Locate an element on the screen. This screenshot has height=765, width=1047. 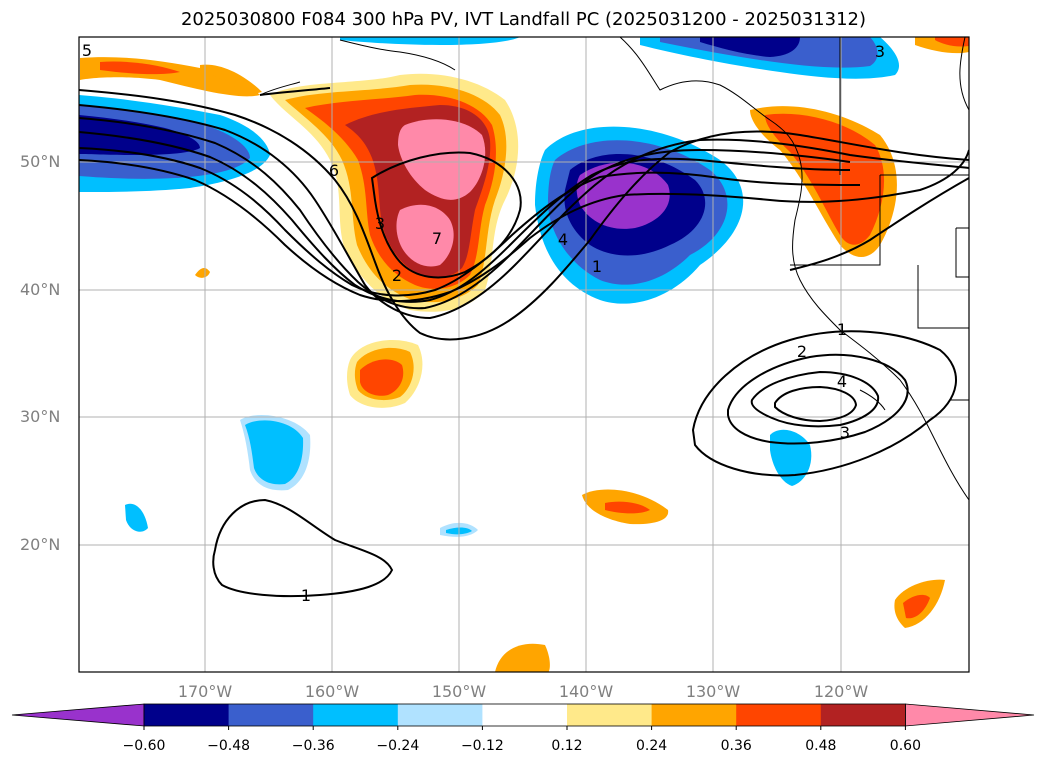
colorbar-tick-label: −0.24 is located at coordinates (398, 746).